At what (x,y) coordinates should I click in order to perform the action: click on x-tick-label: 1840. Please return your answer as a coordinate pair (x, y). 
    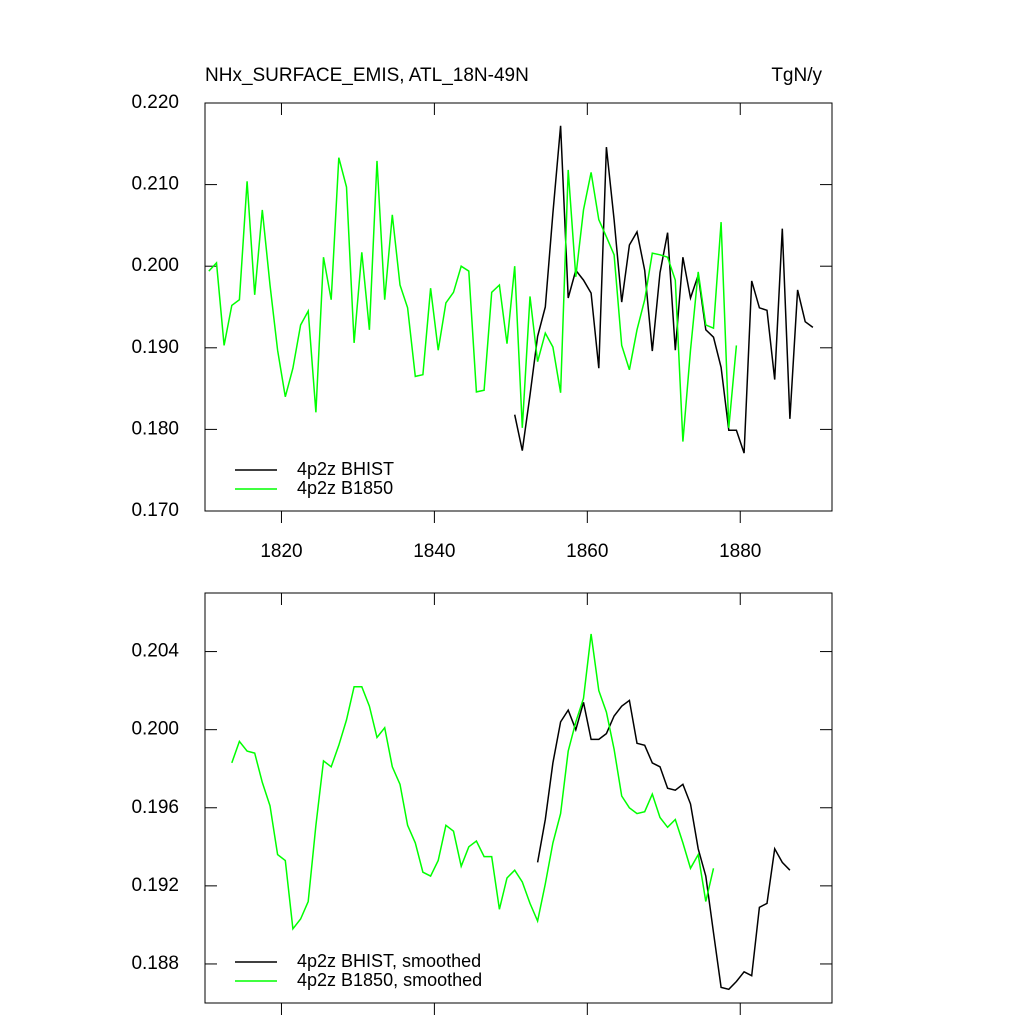
    Looking at the image, I should click on (434, 551).